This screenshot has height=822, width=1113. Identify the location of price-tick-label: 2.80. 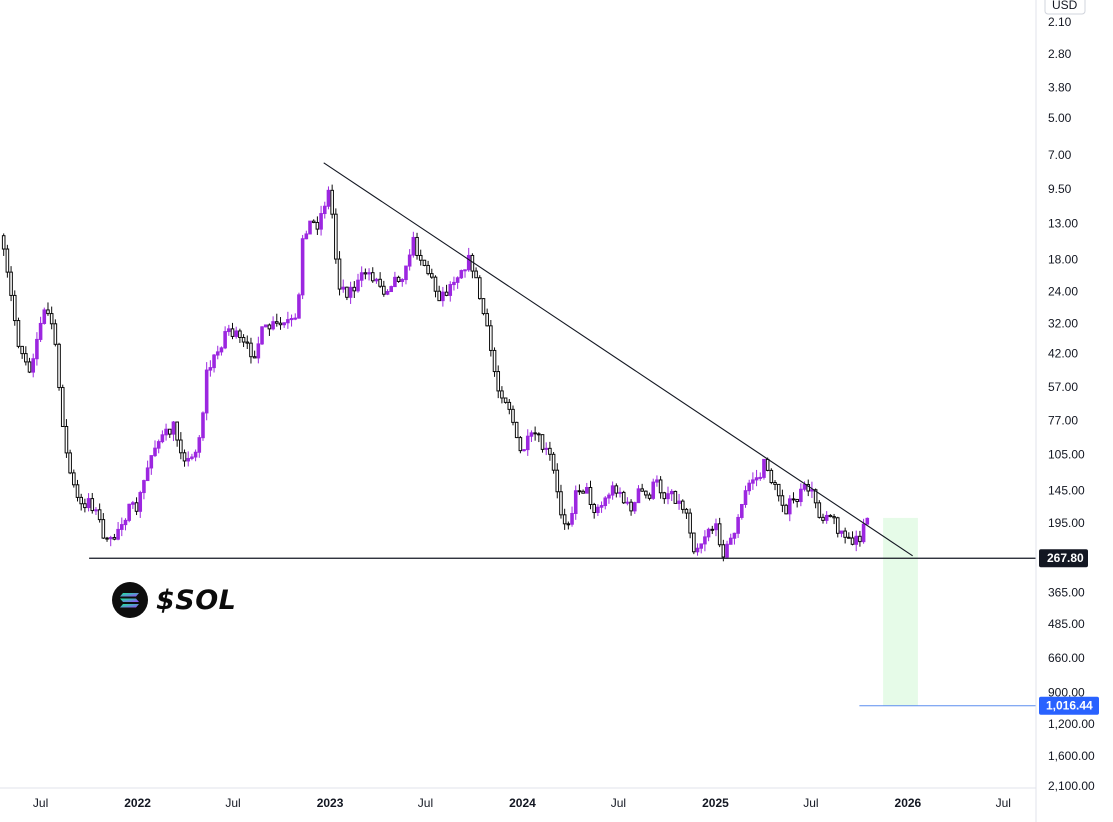
(1060, 54).